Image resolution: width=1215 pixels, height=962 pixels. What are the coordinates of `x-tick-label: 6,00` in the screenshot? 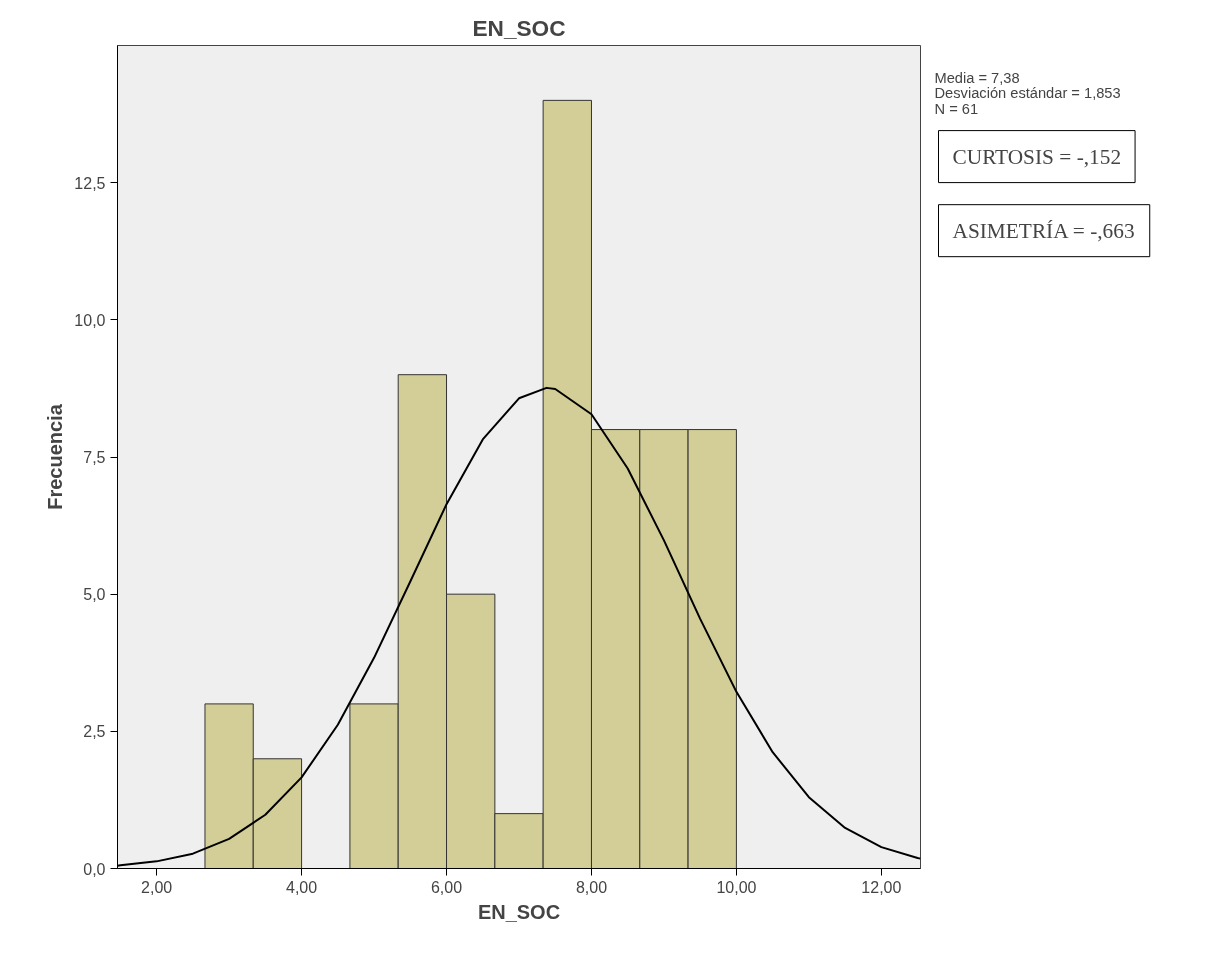 It's located at (446, 887).